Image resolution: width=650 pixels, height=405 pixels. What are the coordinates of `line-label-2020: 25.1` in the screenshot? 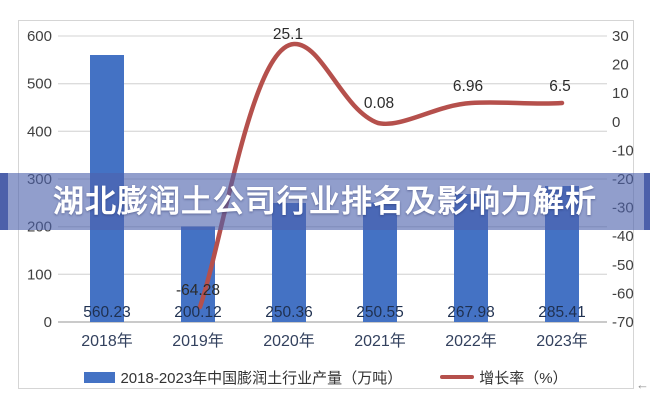 It's located at (288, 34).